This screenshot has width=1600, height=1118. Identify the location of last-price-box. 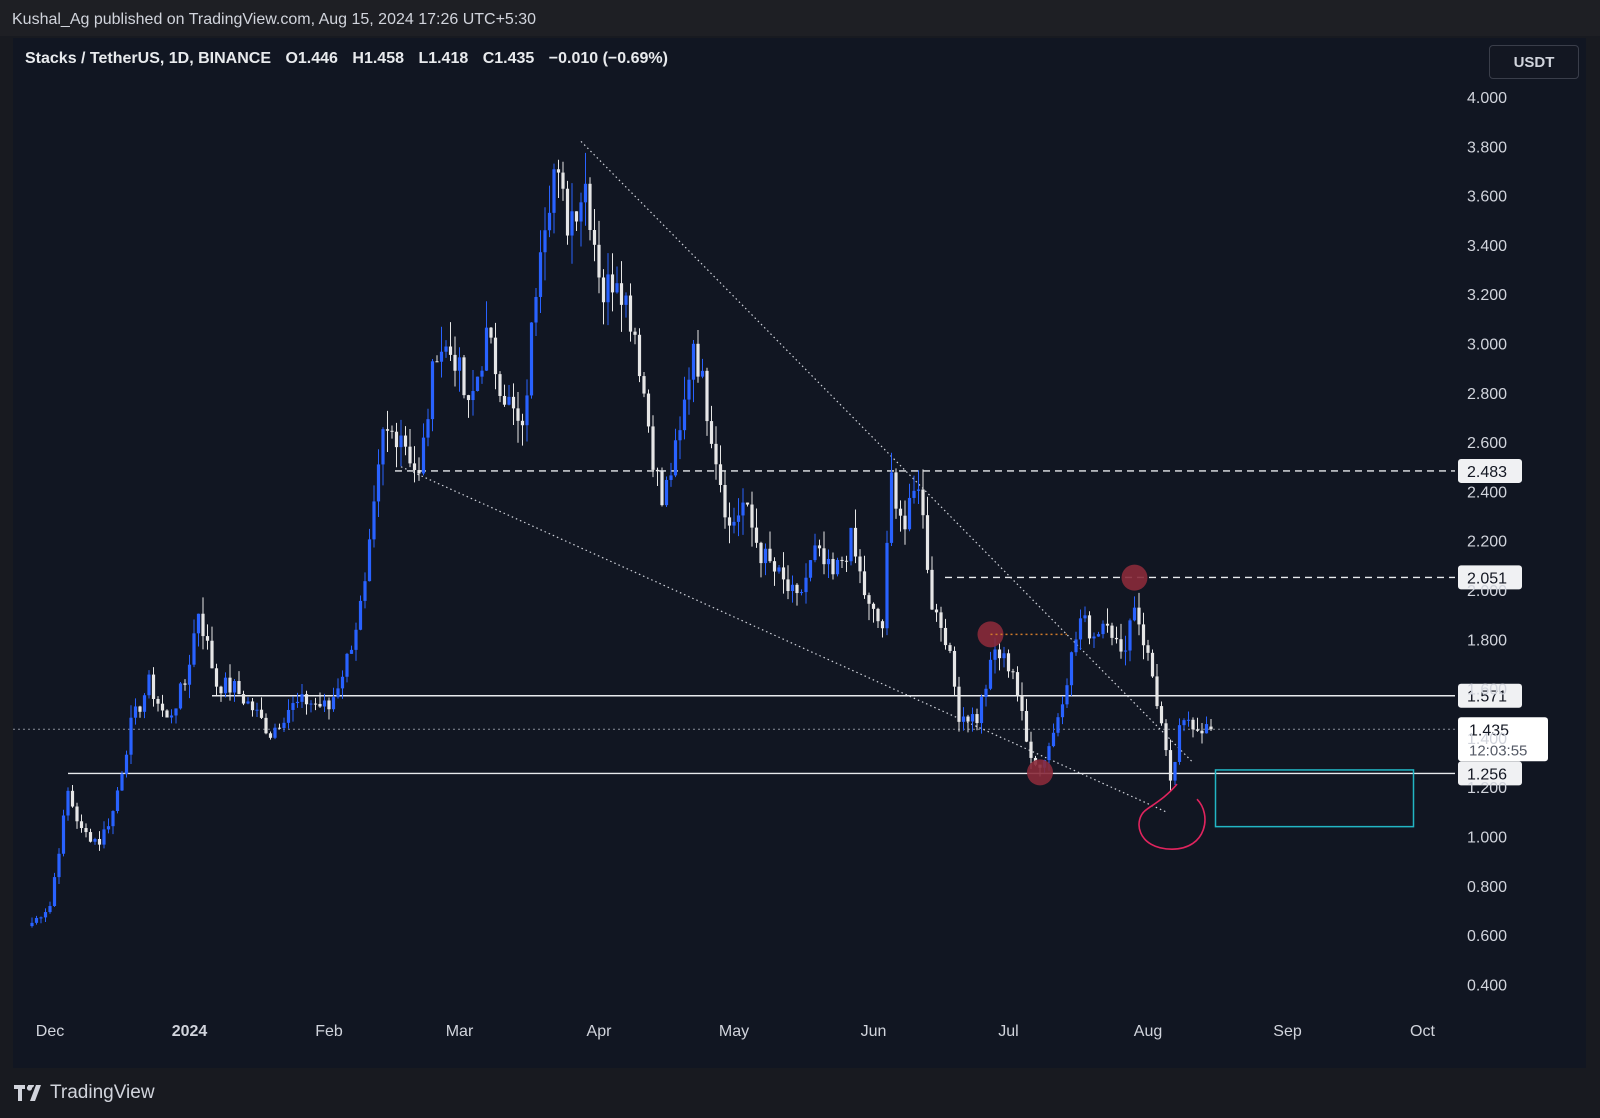
(1503, 739).